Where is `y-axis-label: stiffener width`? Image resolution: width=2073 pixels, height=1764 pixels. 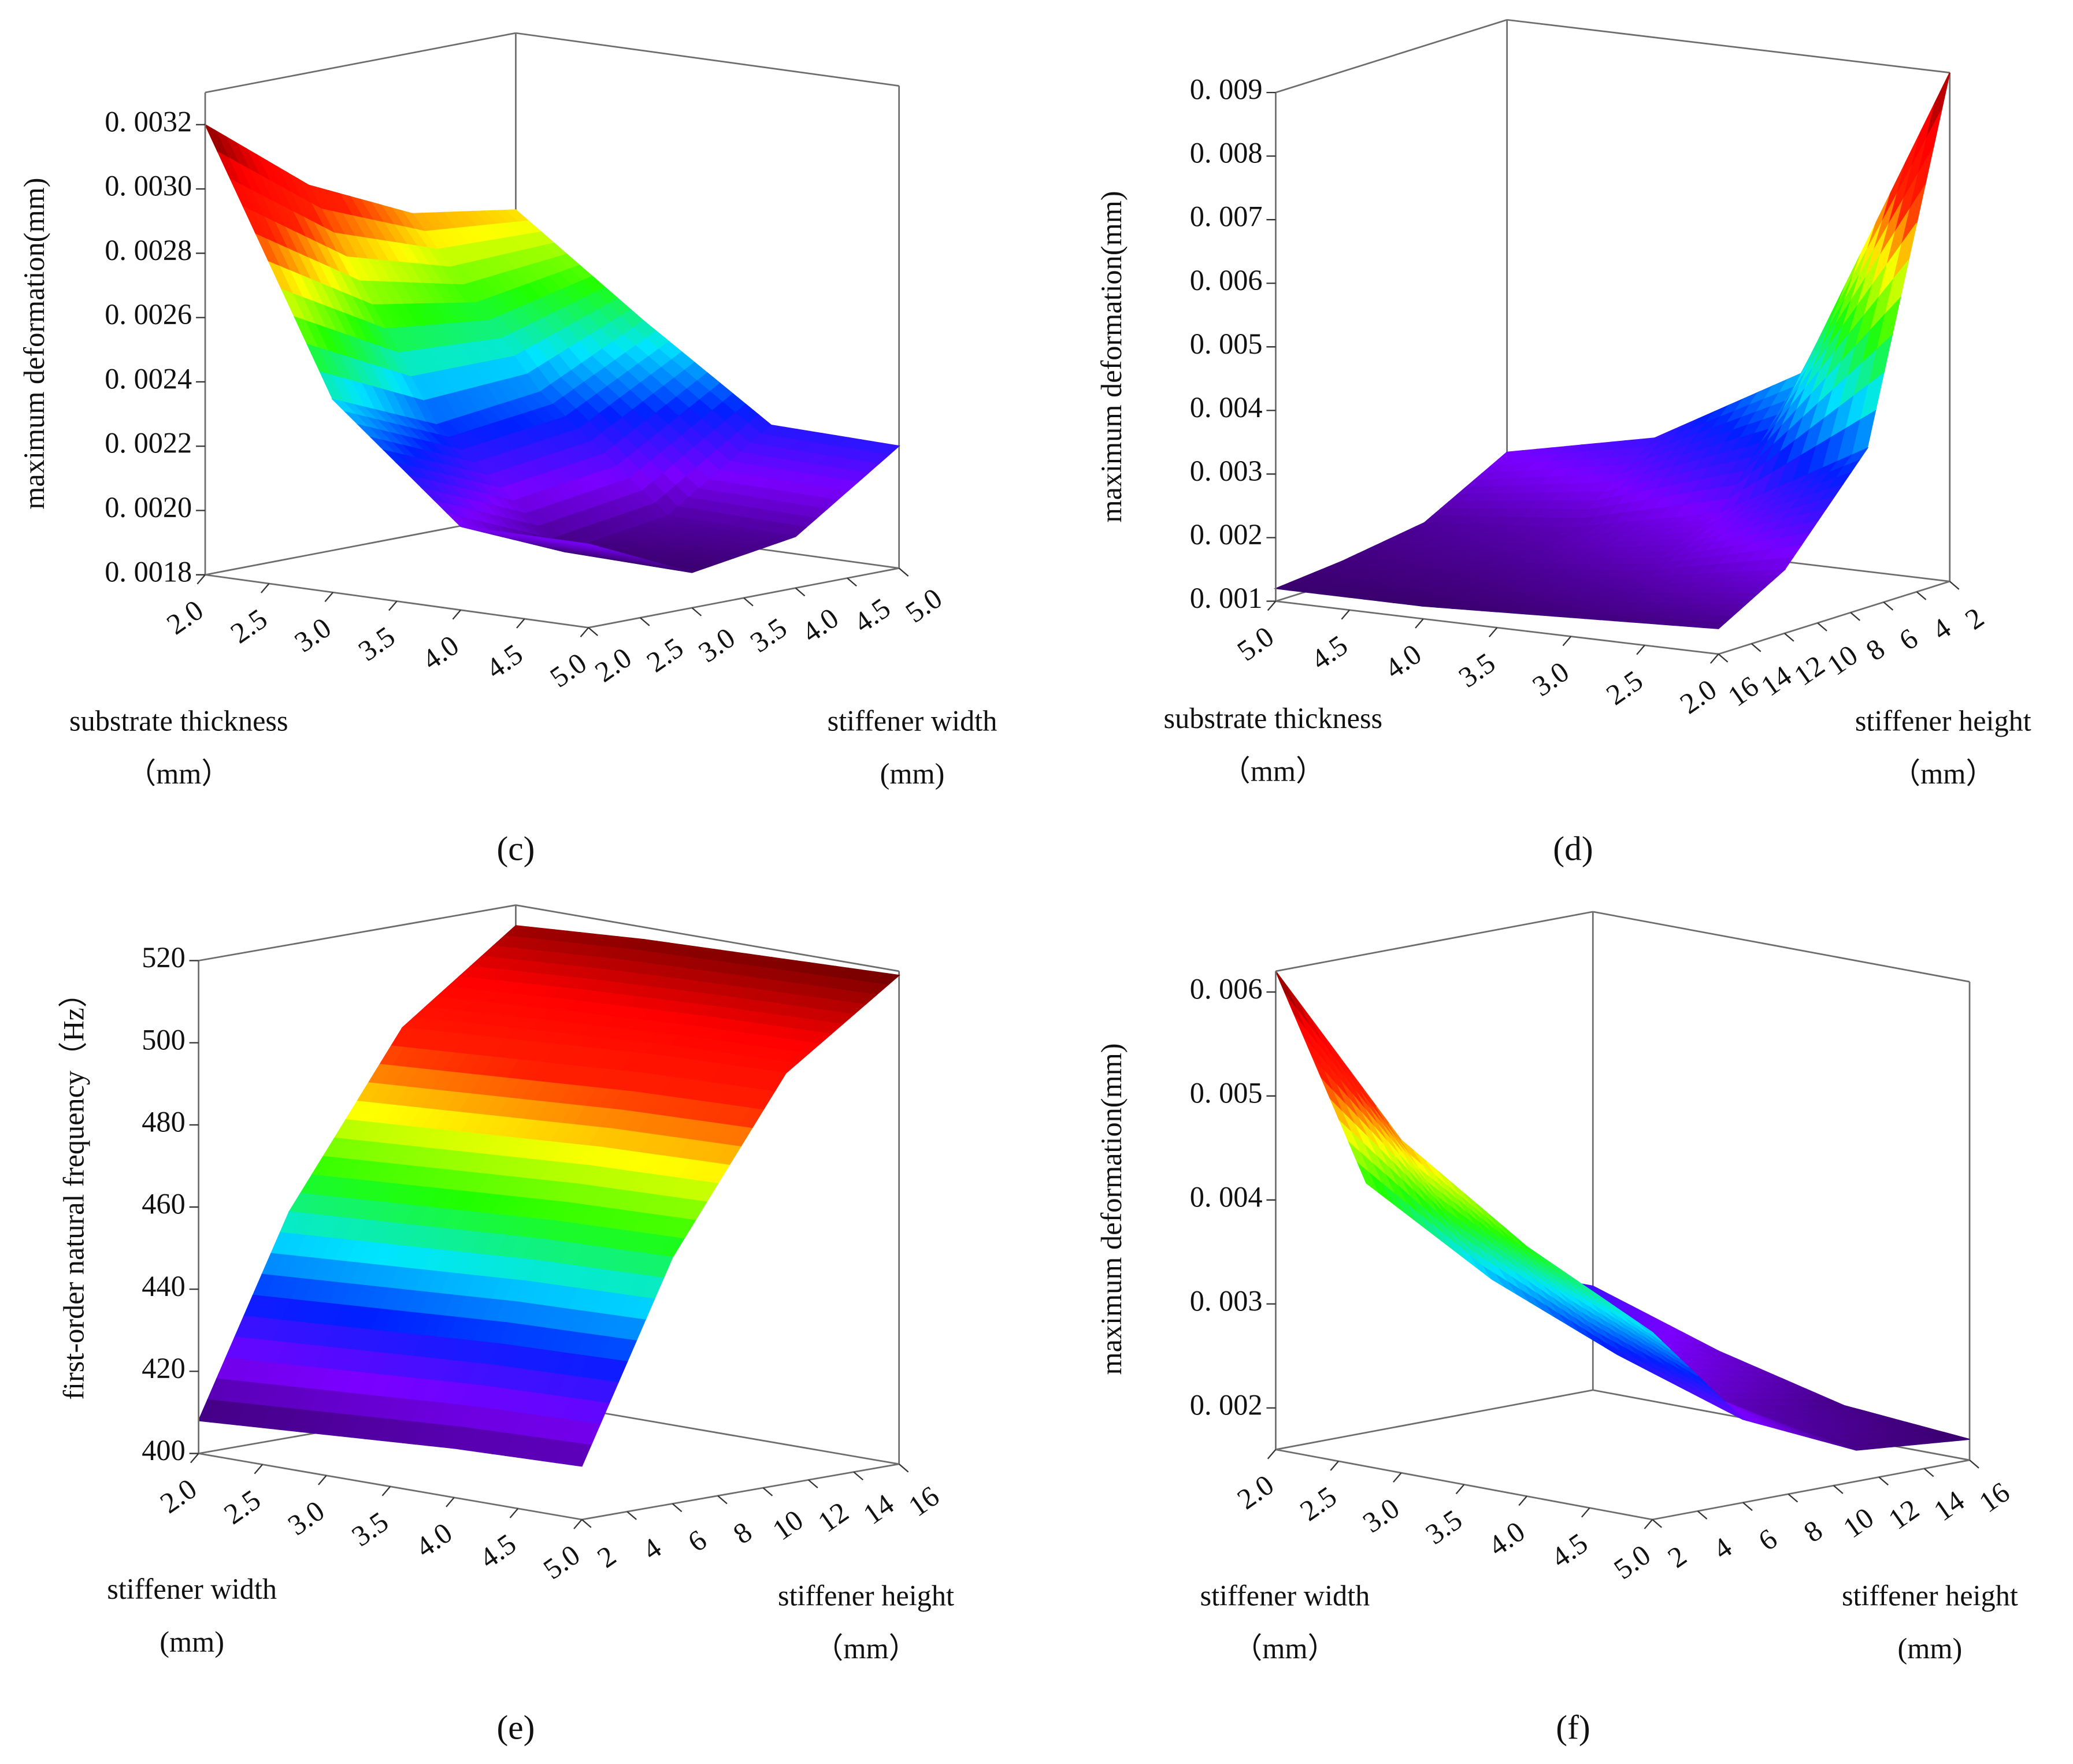 y-axis-label: stiffener width is located at coordinates (912, 721).